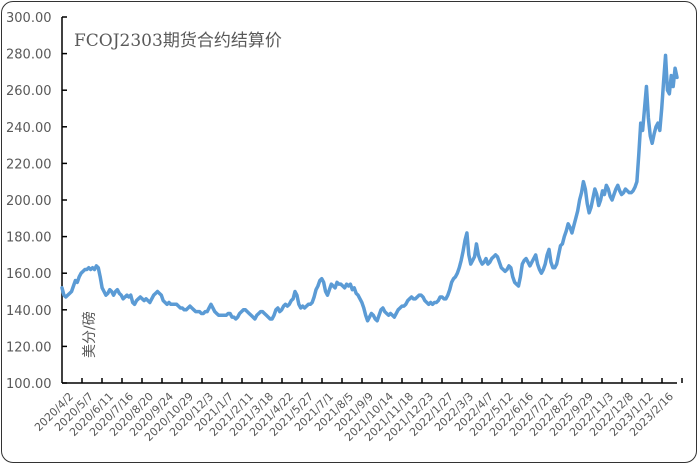  Describe the element at coordinates (29, 347) in the screenshot. I see `y-tick-label: 120.00` at that location.